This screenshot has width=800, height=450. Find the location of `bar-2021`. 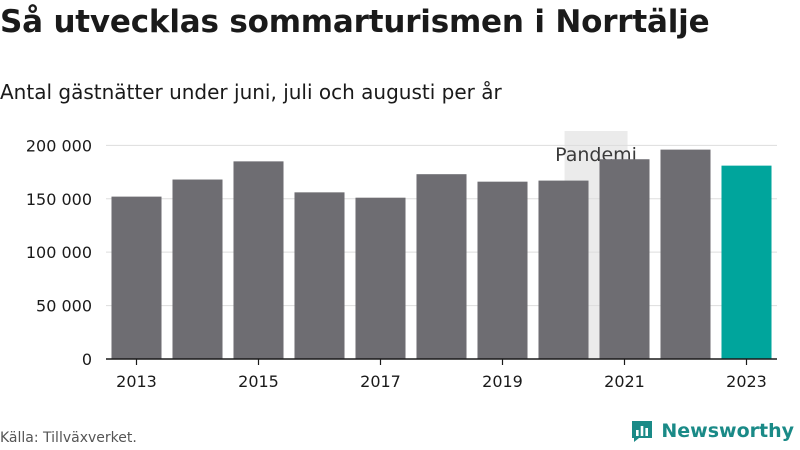

bar-2021 is located at coordinates (624, 259).